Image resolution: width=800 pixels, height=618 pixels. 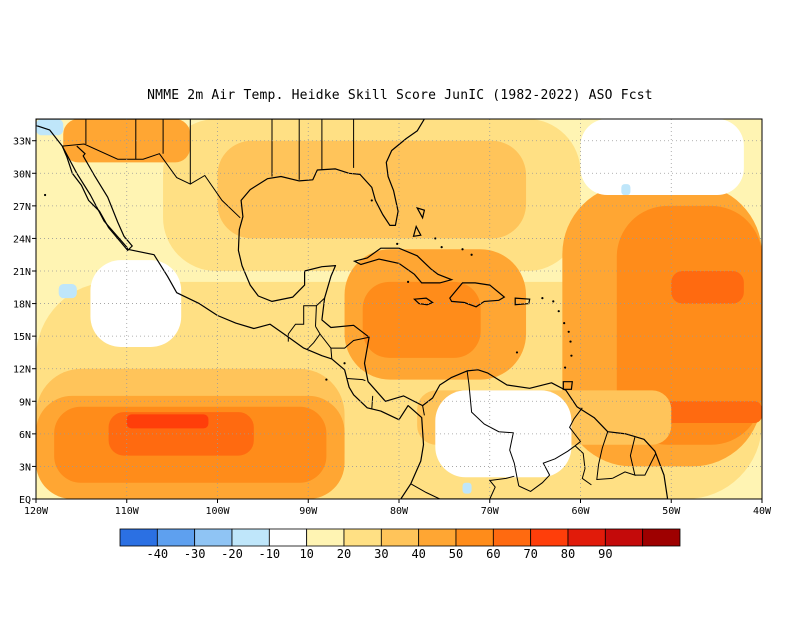 I want to click on y-tick-label: 15N, so click(x=22, y=337).